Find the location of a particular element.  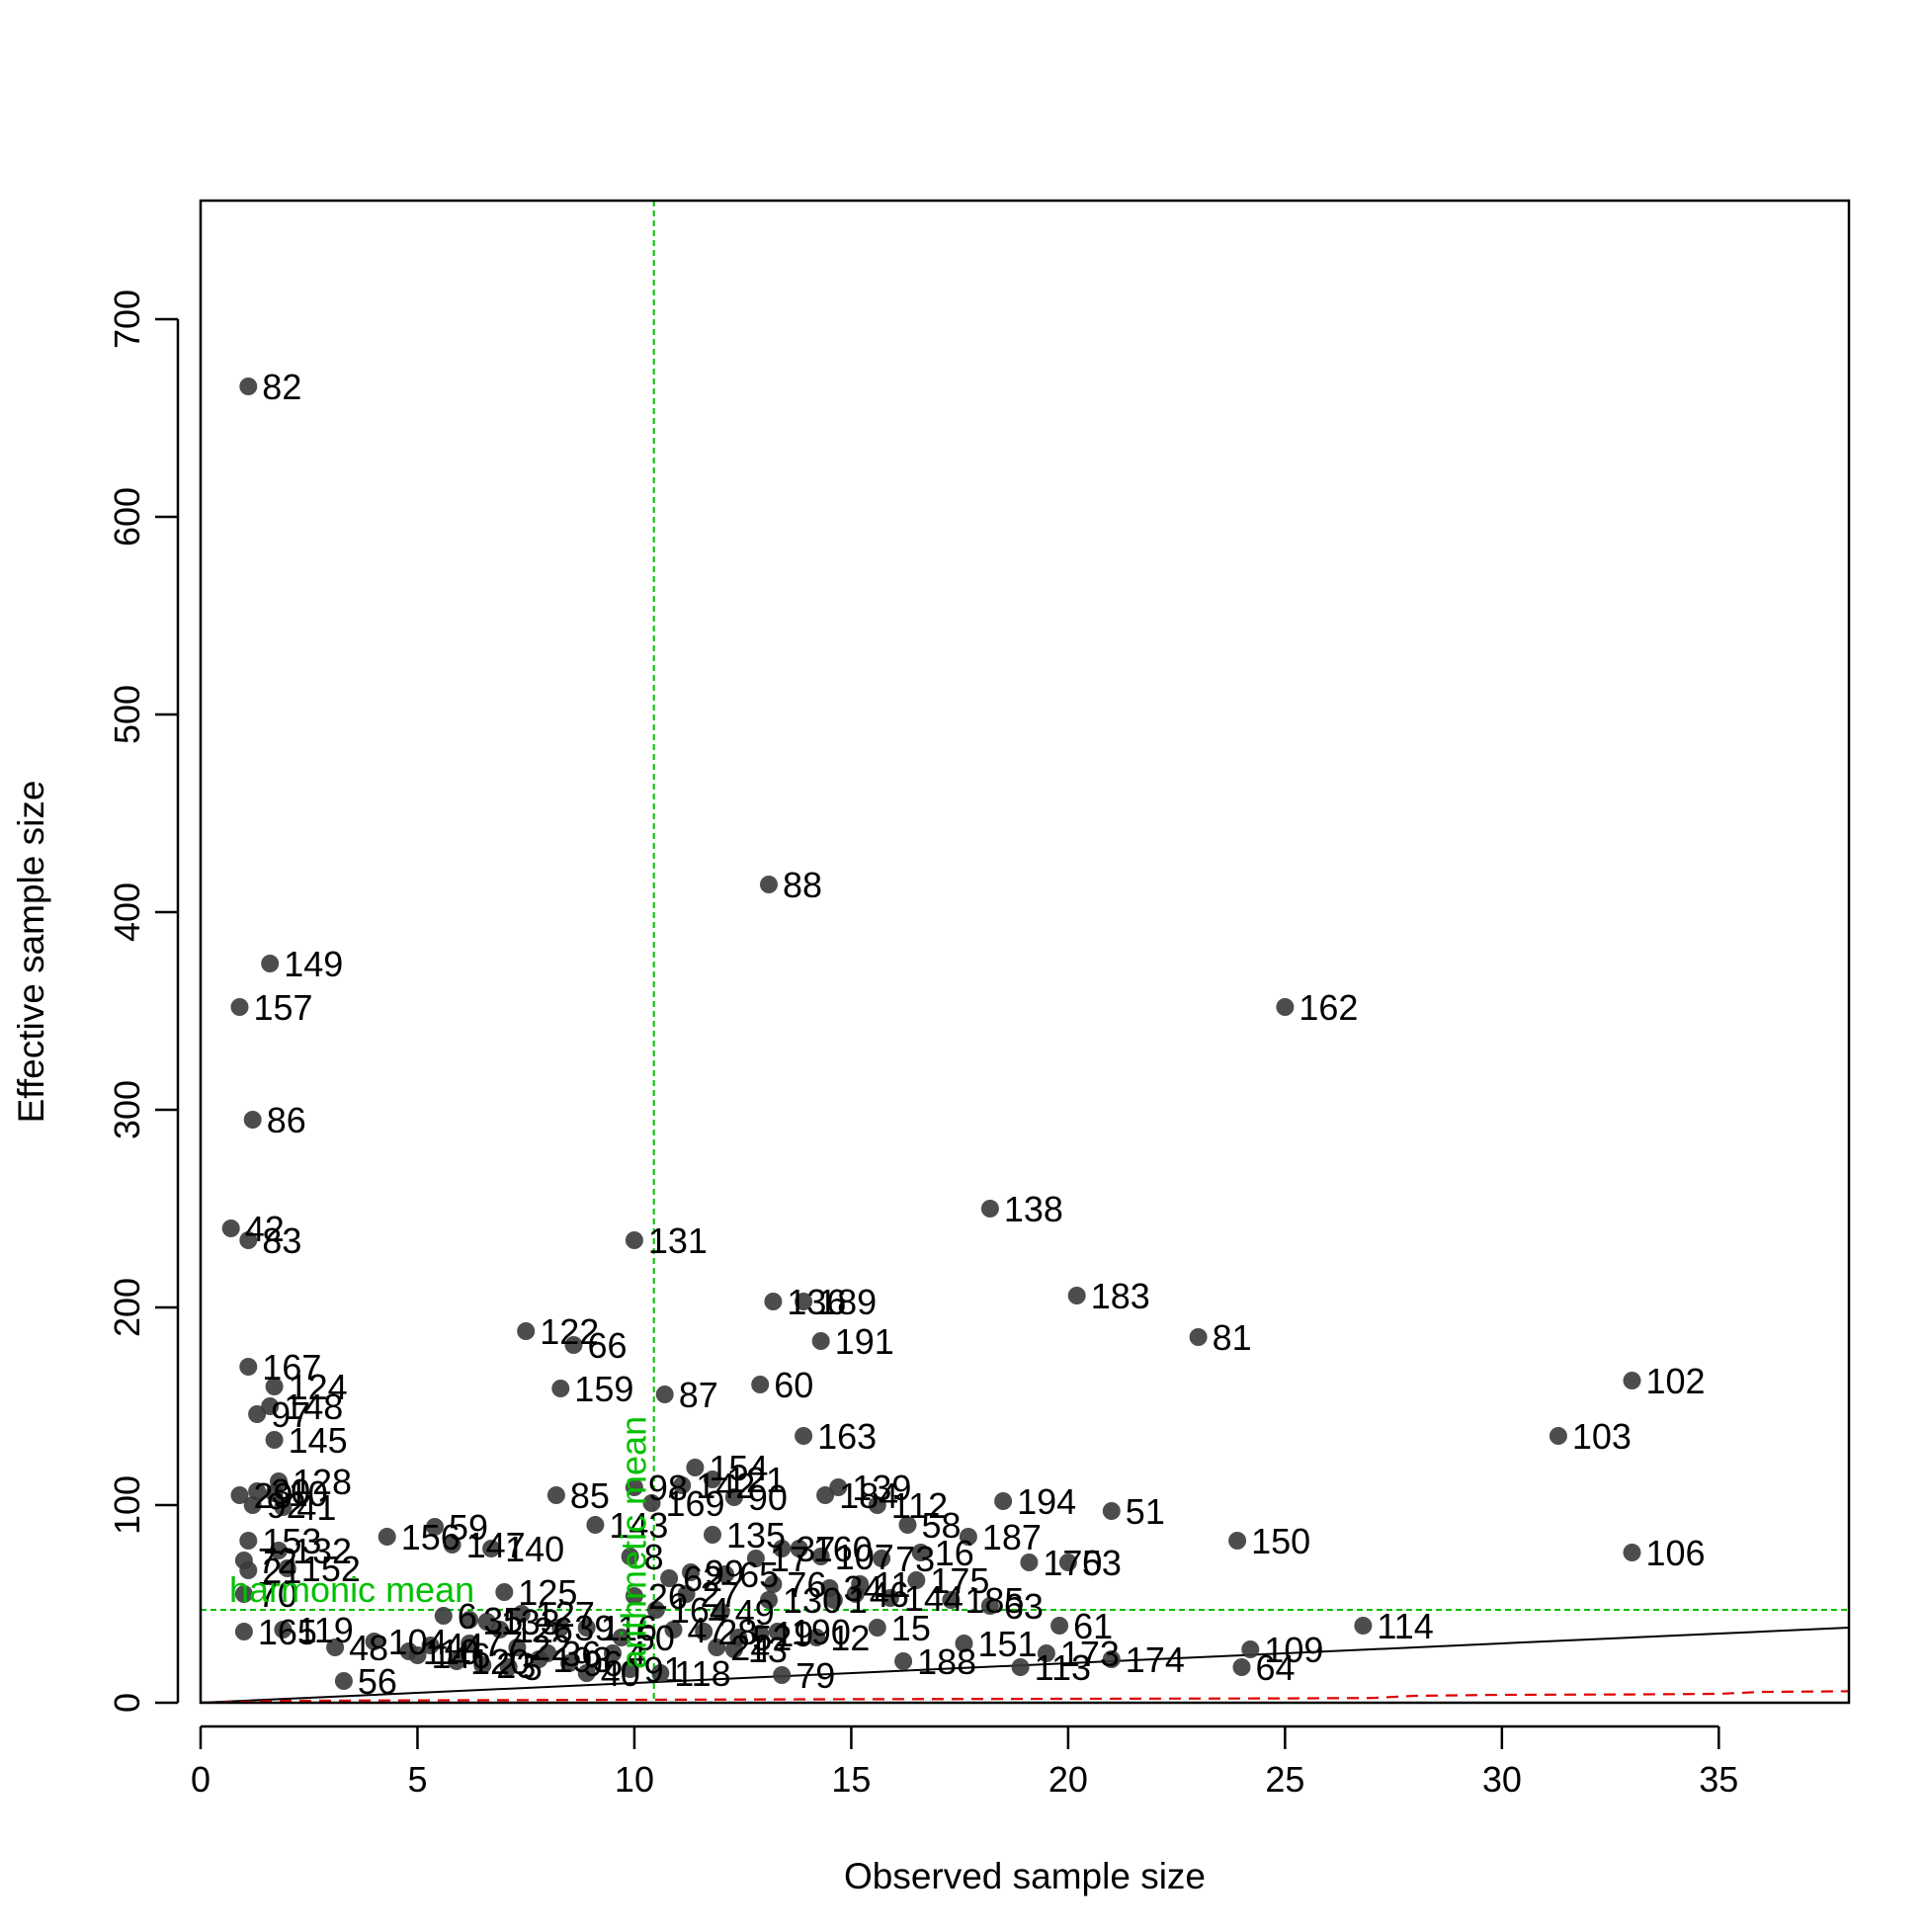

point-label: 51 is located at coordinates (1145, 1511).